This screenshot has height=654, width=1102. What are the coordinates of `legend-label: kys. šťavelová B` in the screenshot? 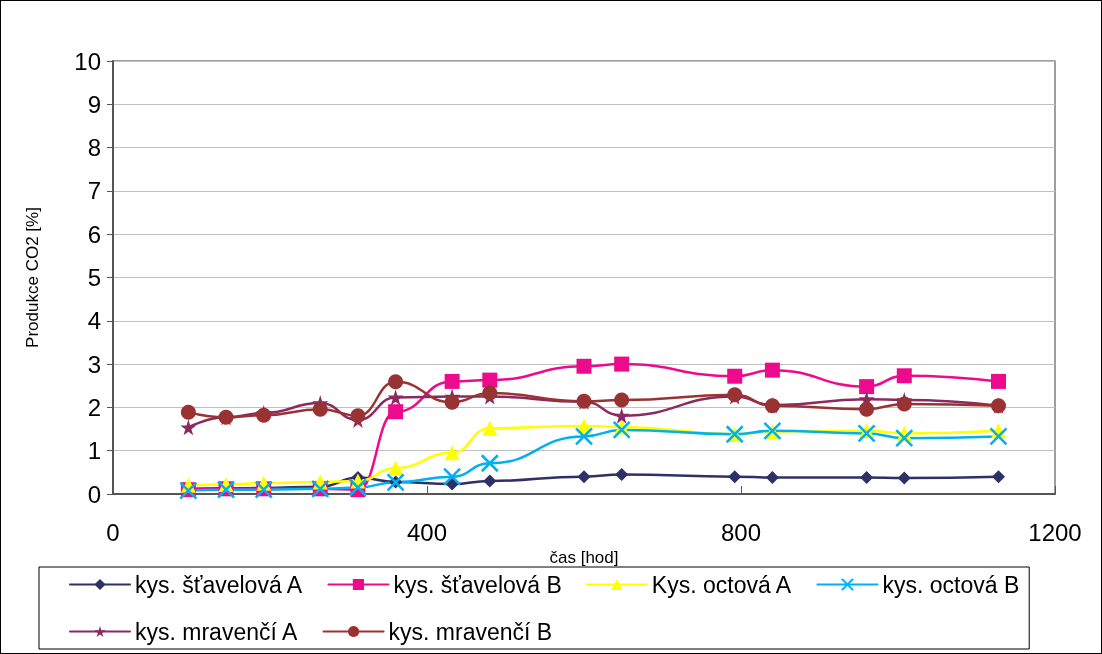 It's located at (477, 584).